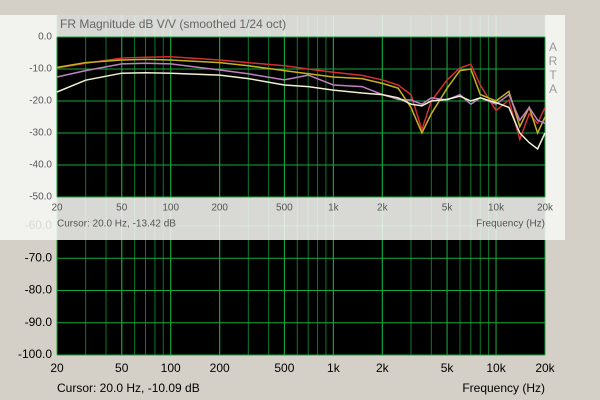  What do you see at coordinates (116, 224) in the screenshot?
I see `cursor-readout: Cursor: 20.0 Hz, -13.42 dB` at bounding box center [116, 224].